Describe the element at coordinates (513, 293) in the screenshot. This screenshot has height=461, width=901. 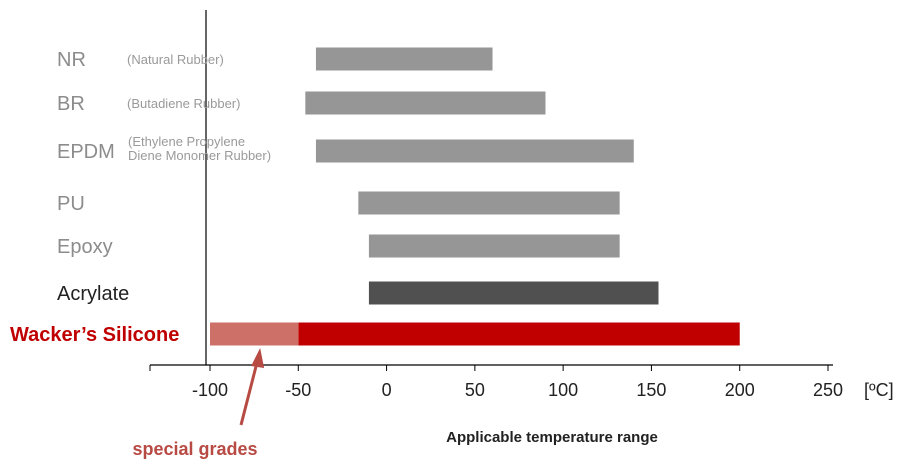
I see `bar-acrylate` at that location.